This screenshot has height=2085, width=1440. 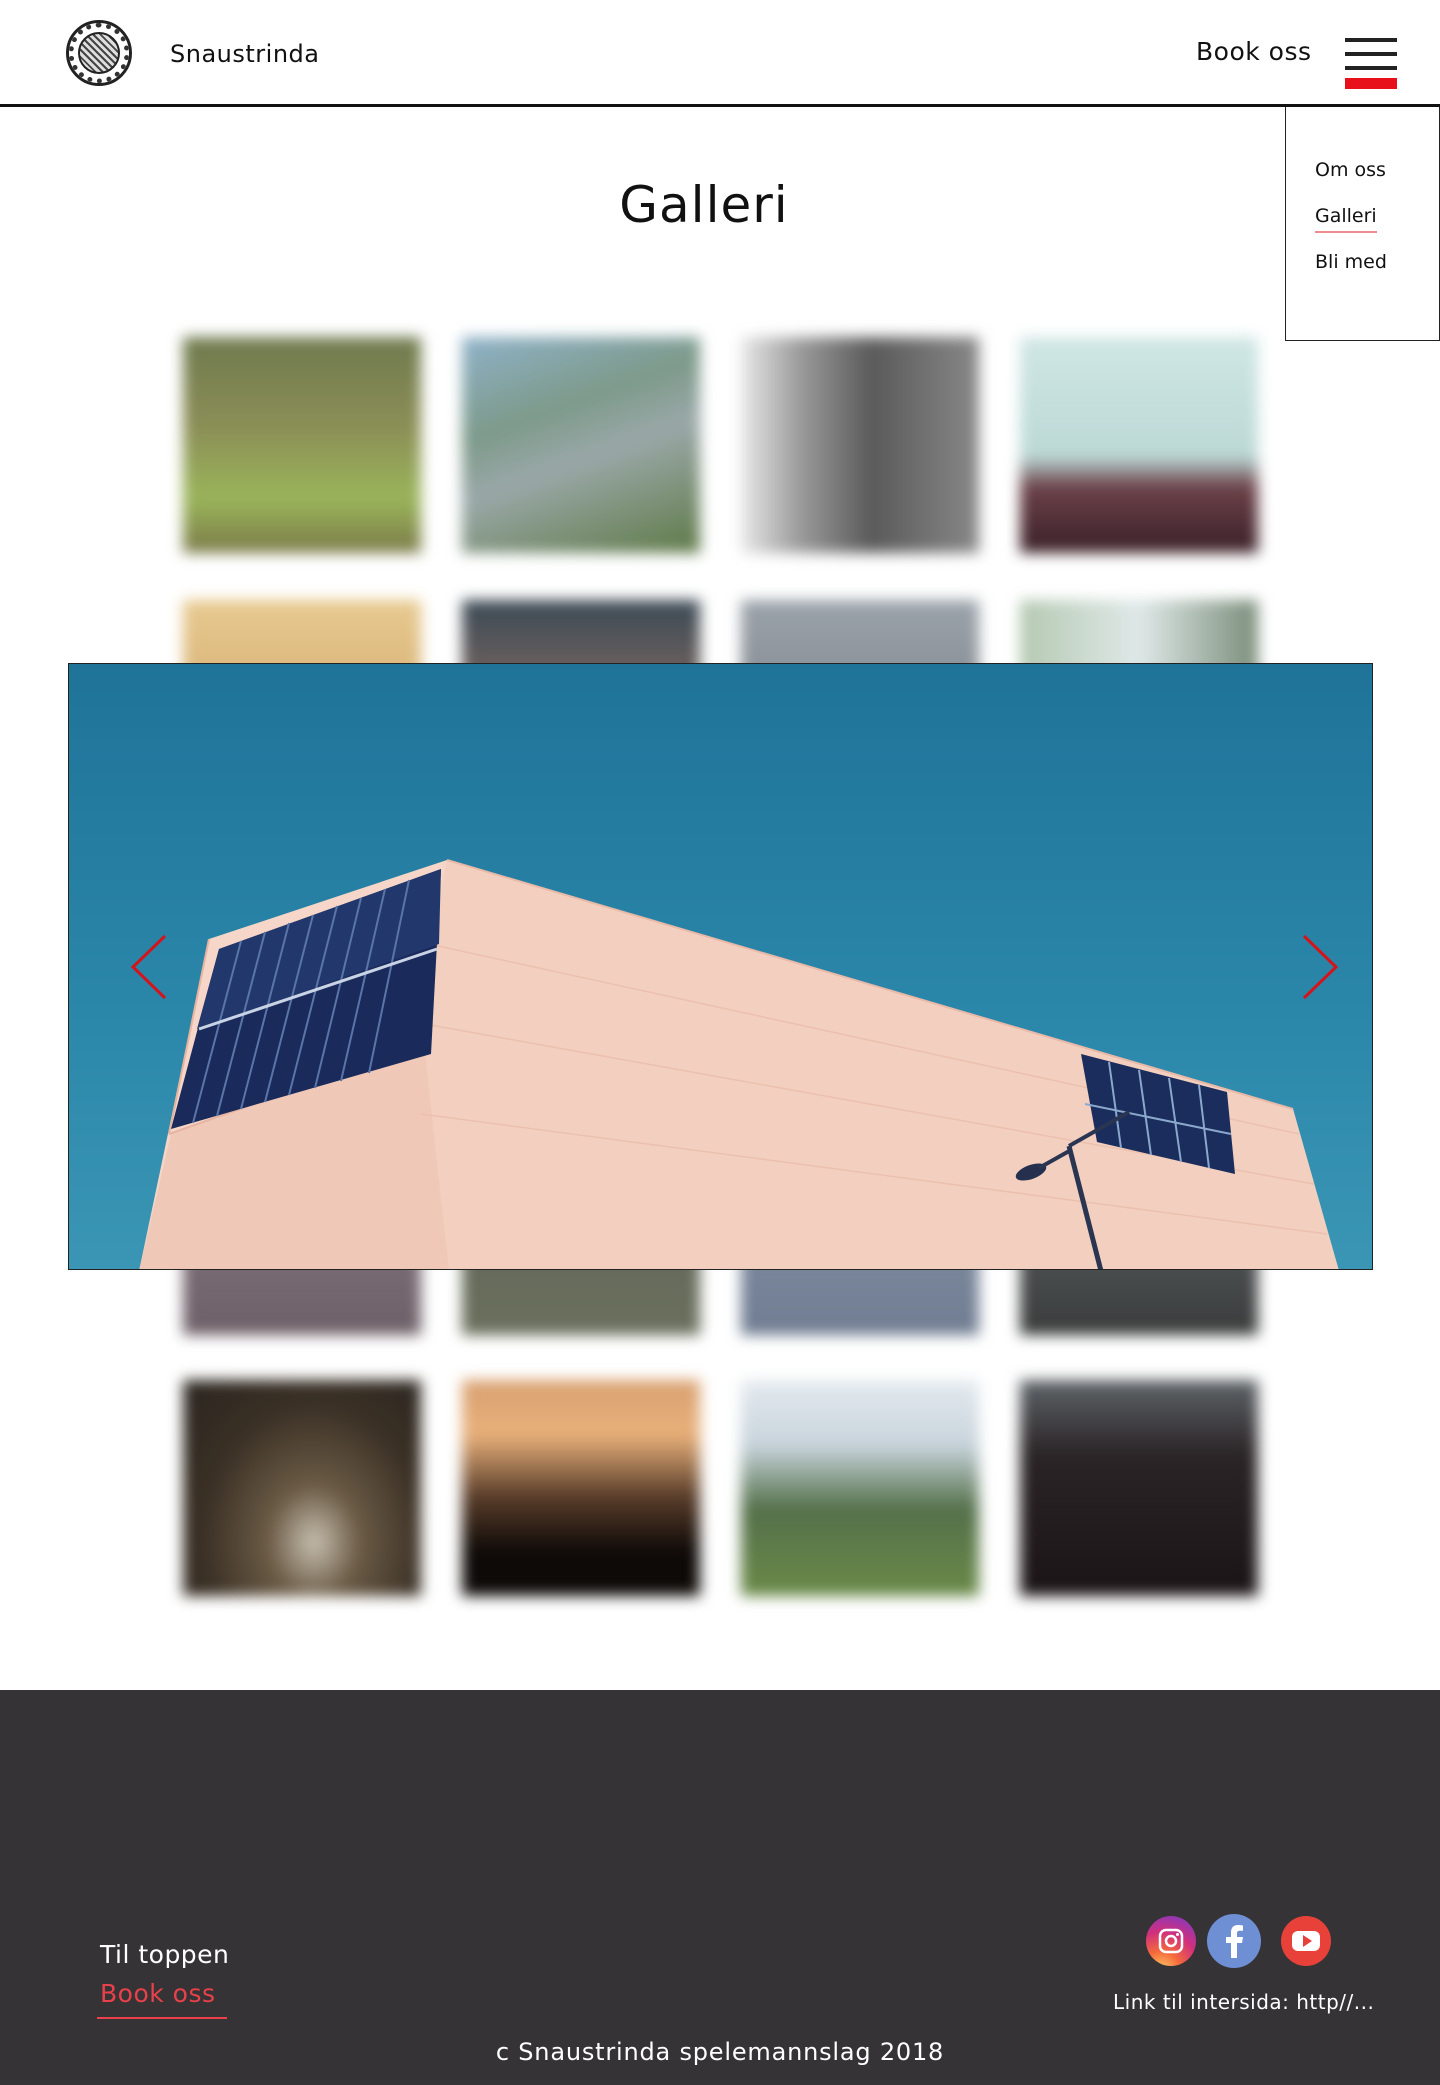 What do you see at coordinates (152, 967) in the screenshot?
I see `chevron-left-icon` at bounding box center [152, 967].